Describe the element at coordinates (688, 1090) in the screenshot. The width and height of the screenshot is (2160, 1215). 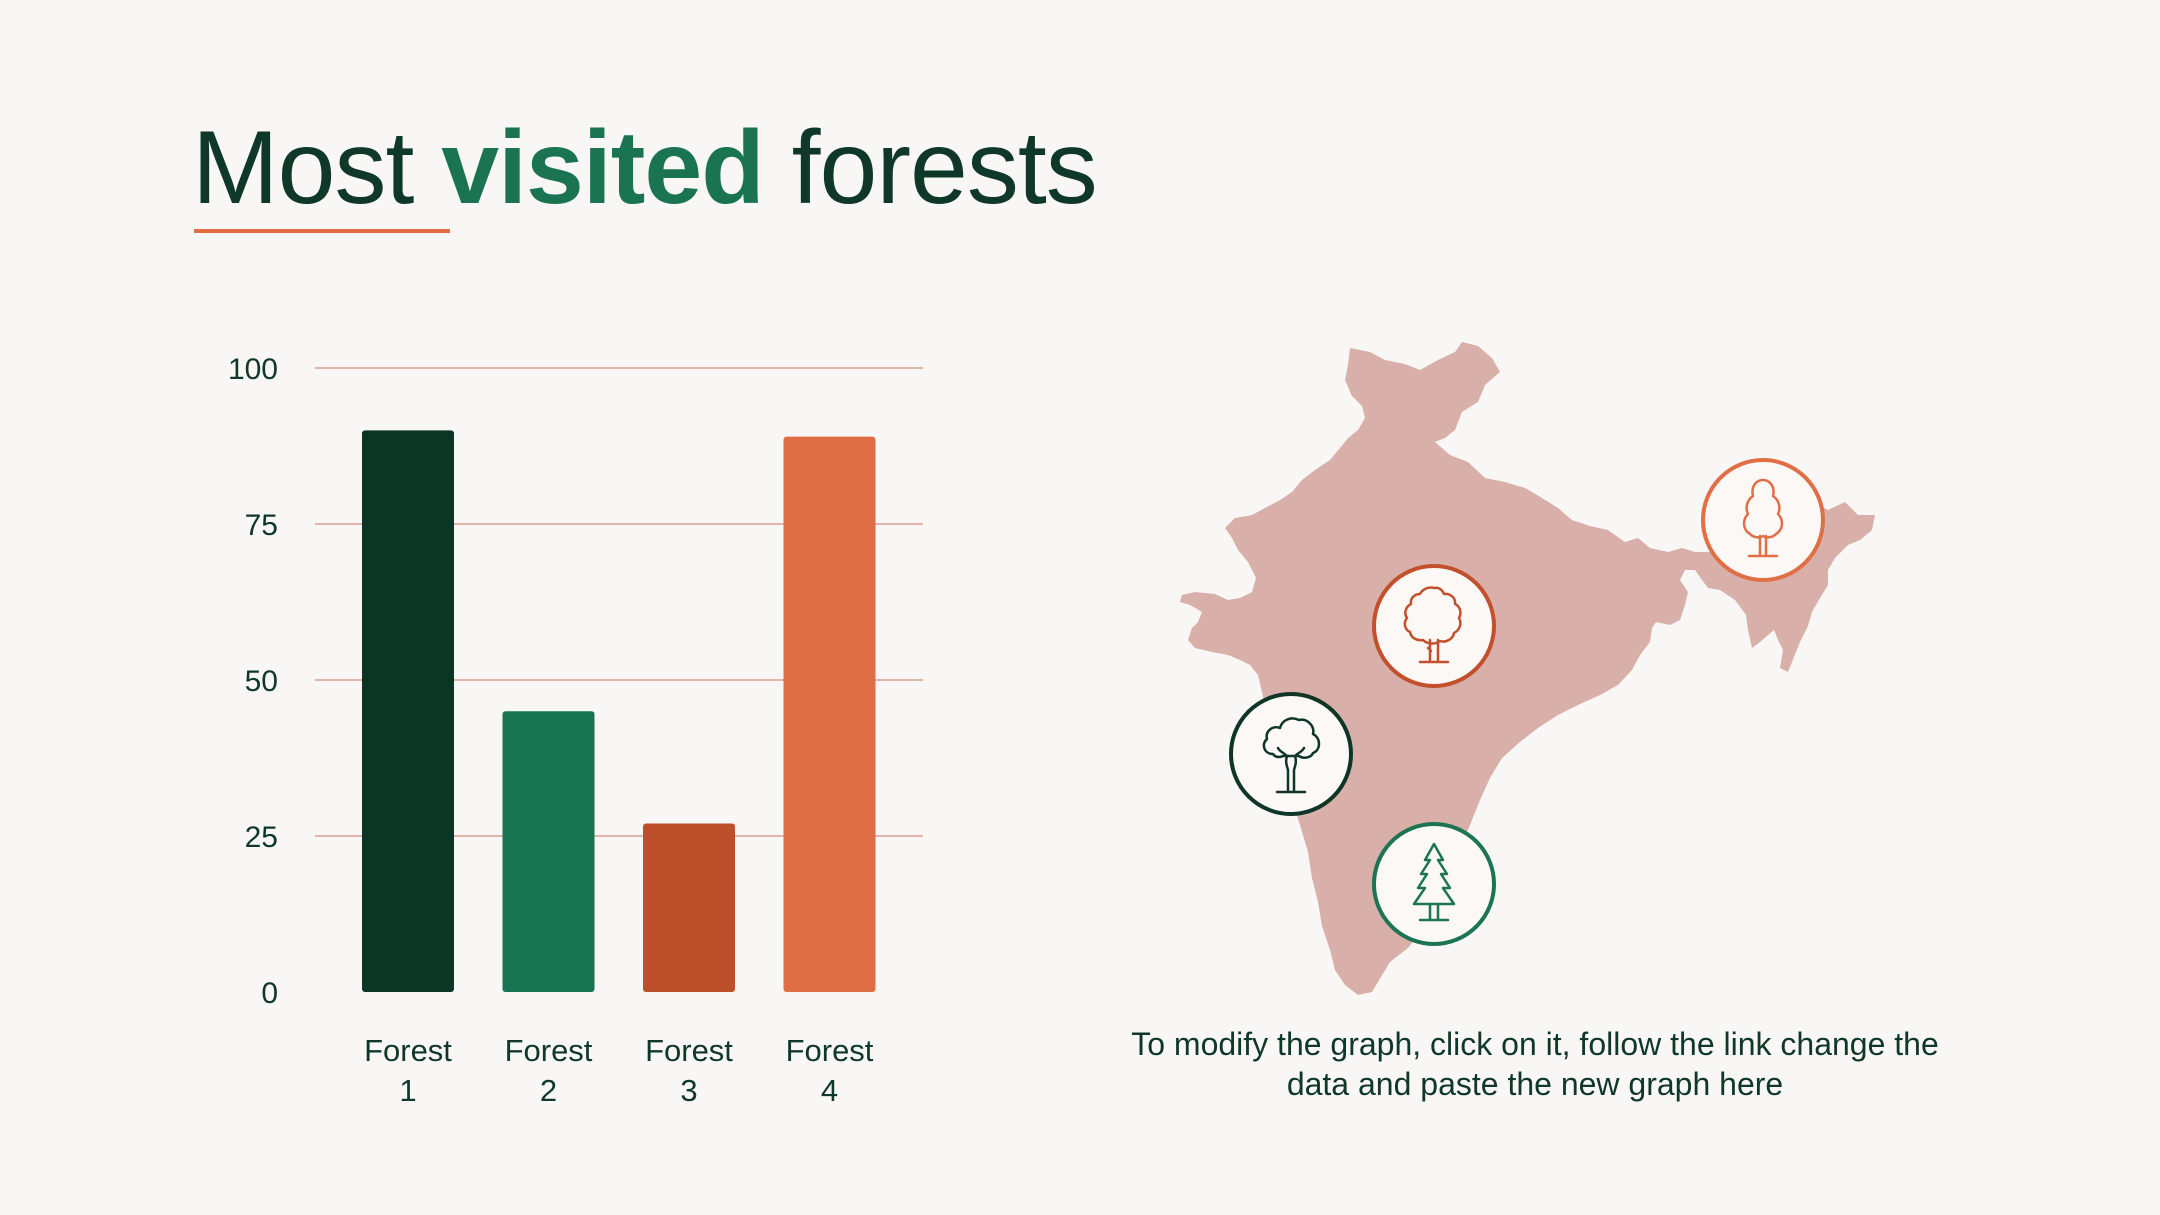
I see `x-tick-label: 3` at that location.